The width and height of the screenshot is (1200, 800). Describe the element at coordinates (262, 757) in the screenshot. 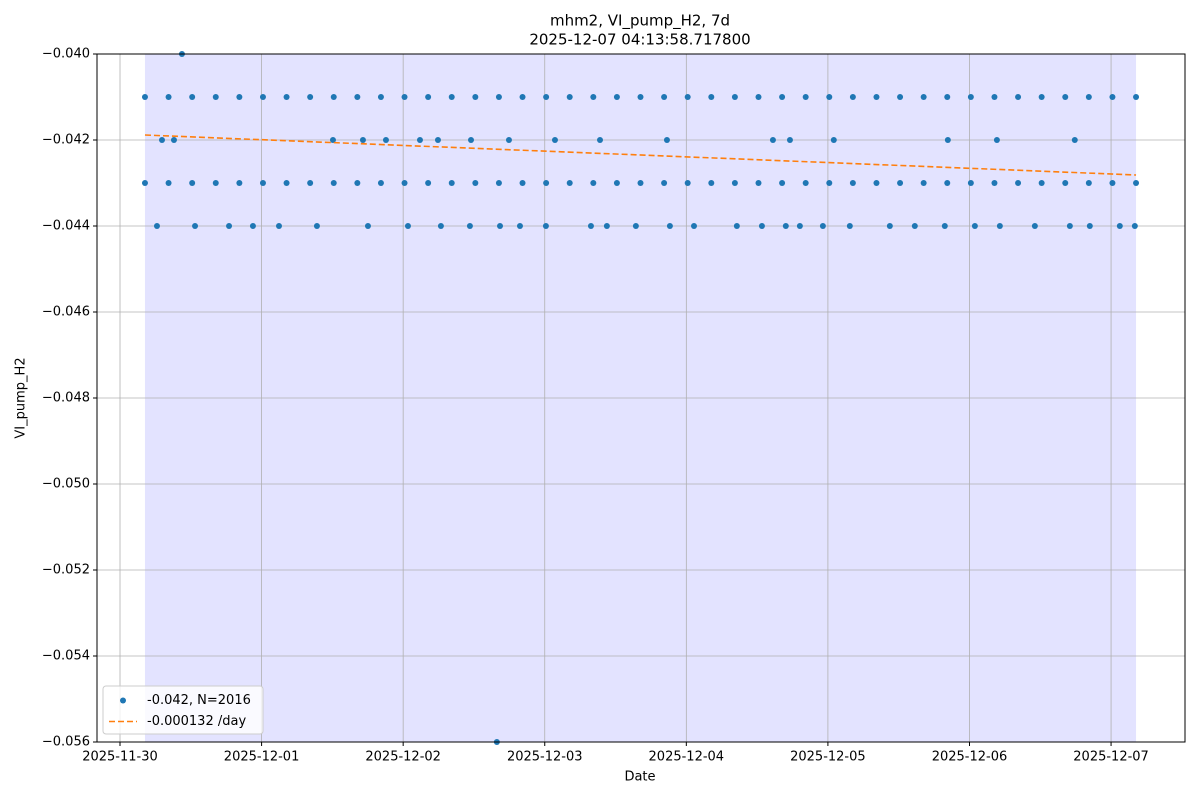

I see `x-tick-label: 2025-12-01` at that location.